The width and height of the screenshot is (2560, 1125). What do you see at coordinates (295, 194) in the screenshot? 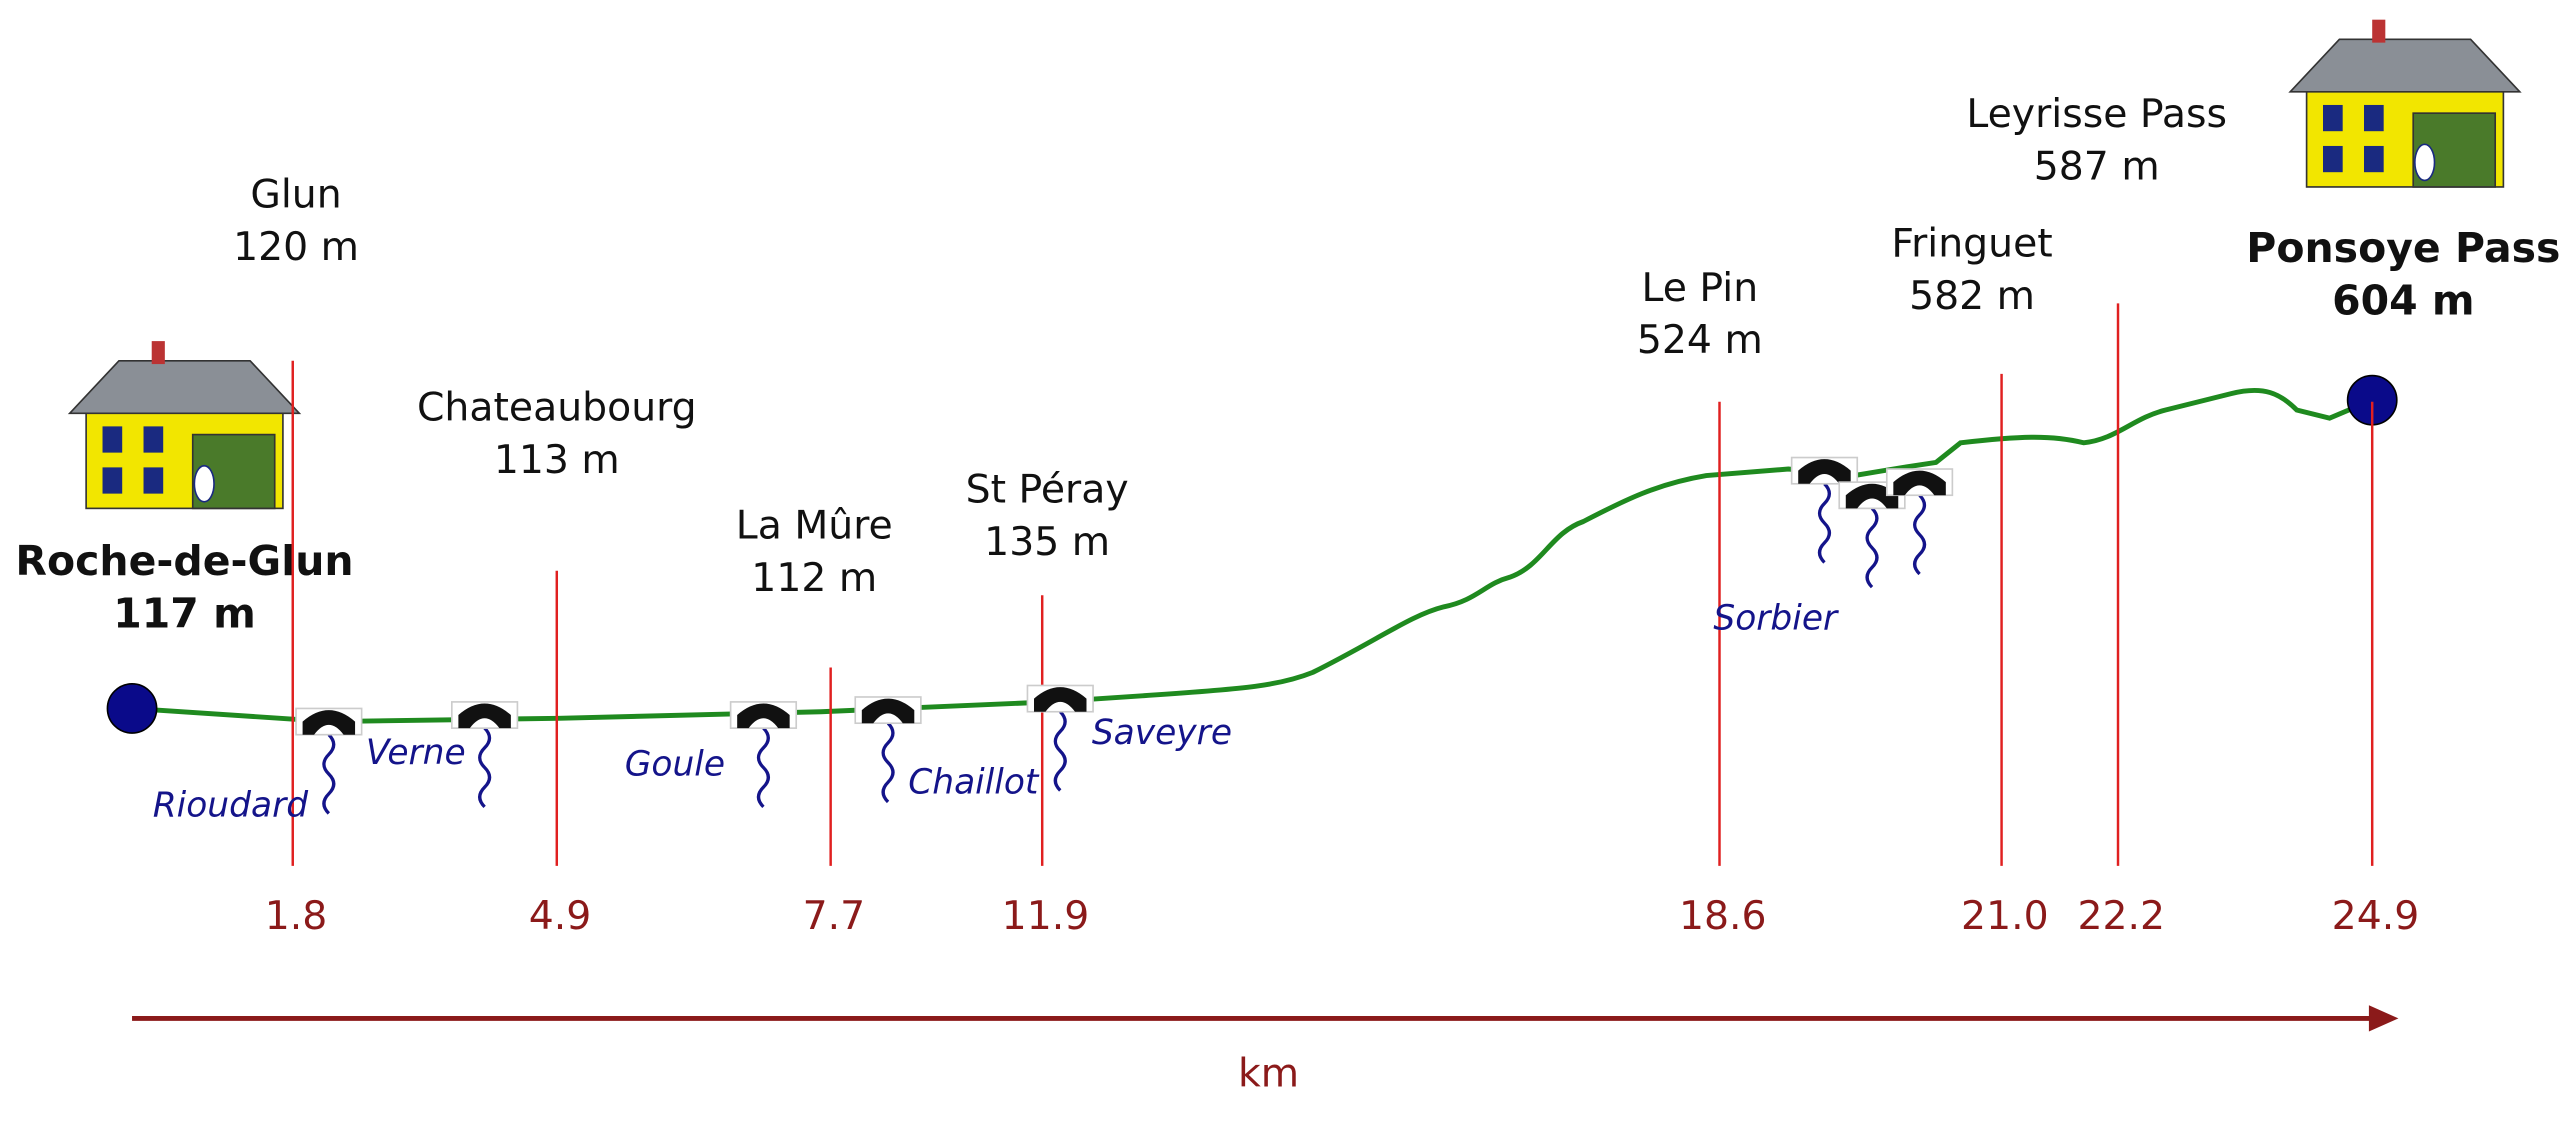
I see `waypoint-name: Glun` at bounding box center [295, 194].